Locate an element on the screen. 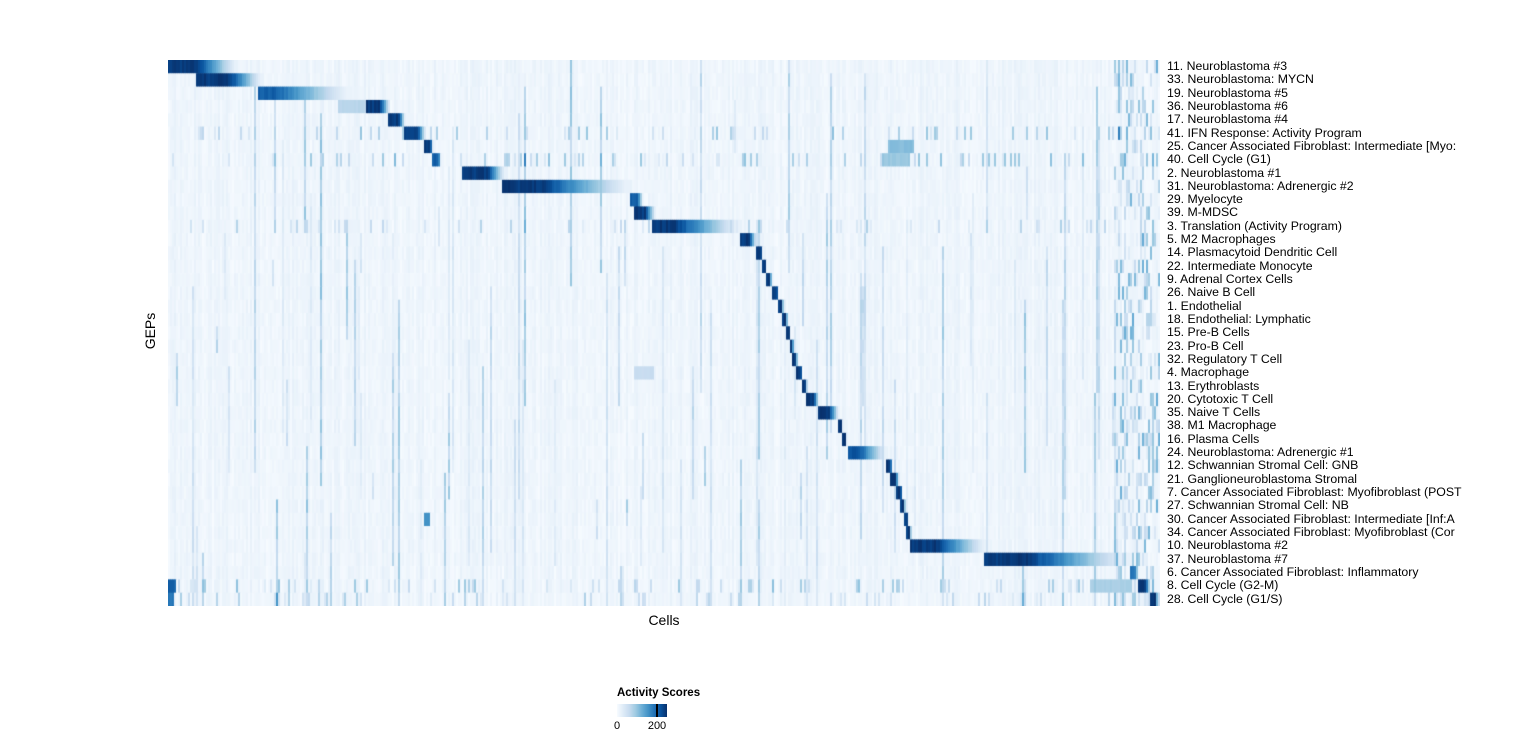  legend-max-label: 200 is located at coordinates (657, 726).